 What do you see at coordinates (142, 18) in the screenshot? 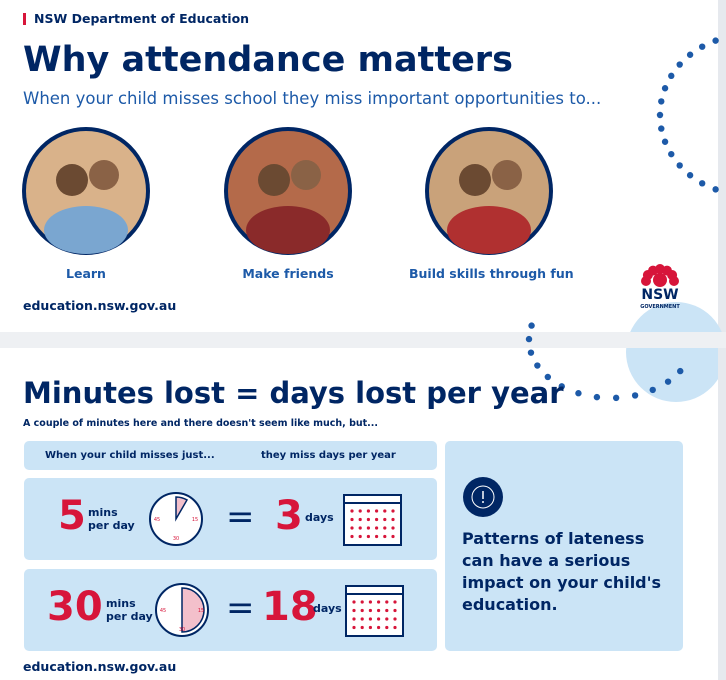
I see `org-name: NSW Department of Education` at bounding box center [142, 18].